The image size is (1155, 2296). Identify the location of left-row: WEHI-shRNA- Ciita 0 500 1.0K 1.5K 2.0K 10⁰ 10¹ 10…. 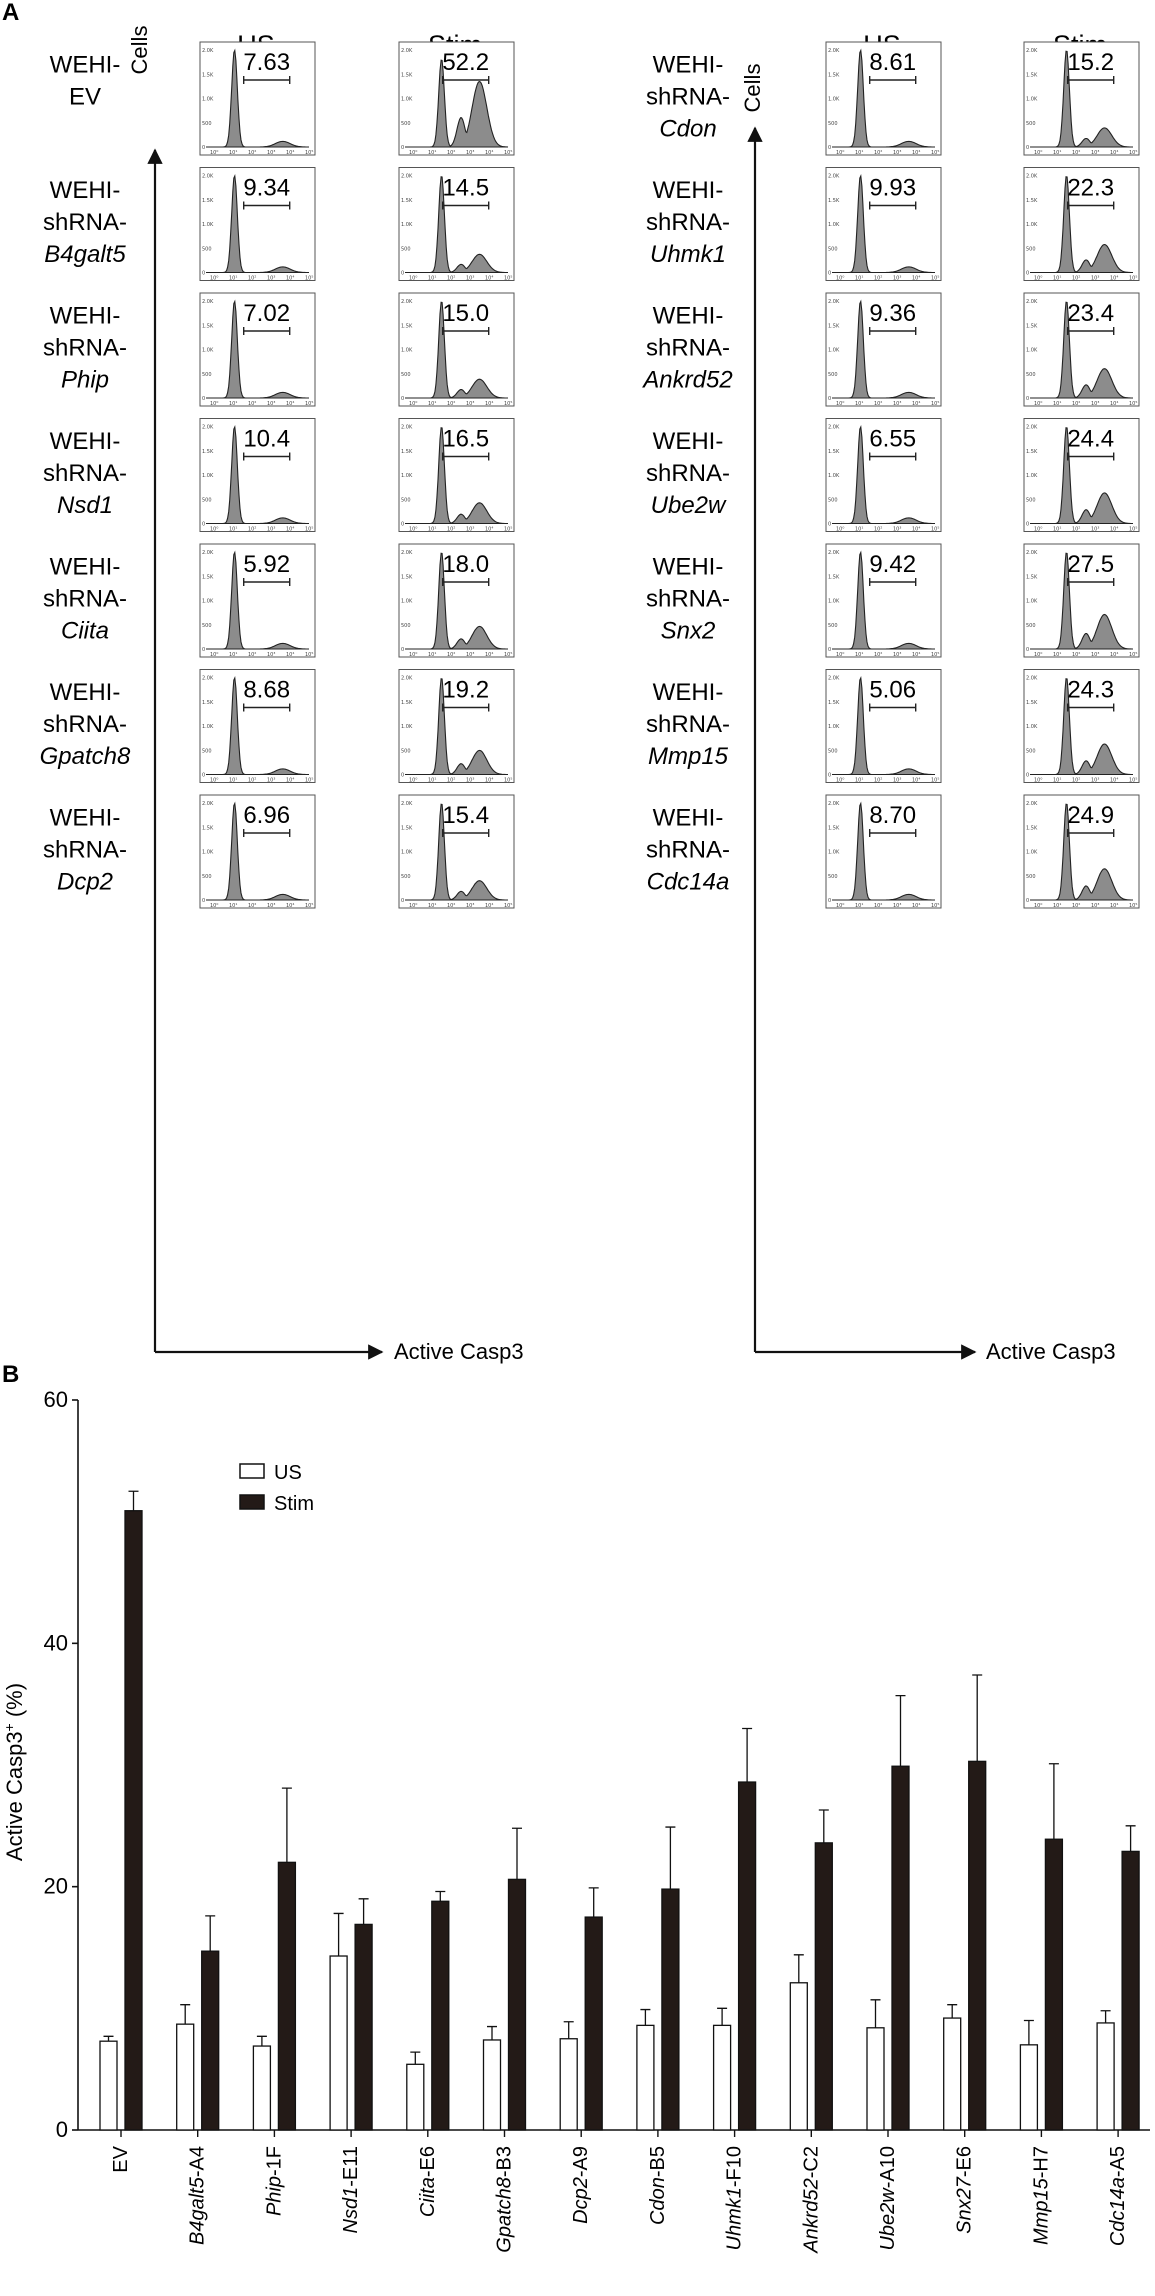
(279, 600).